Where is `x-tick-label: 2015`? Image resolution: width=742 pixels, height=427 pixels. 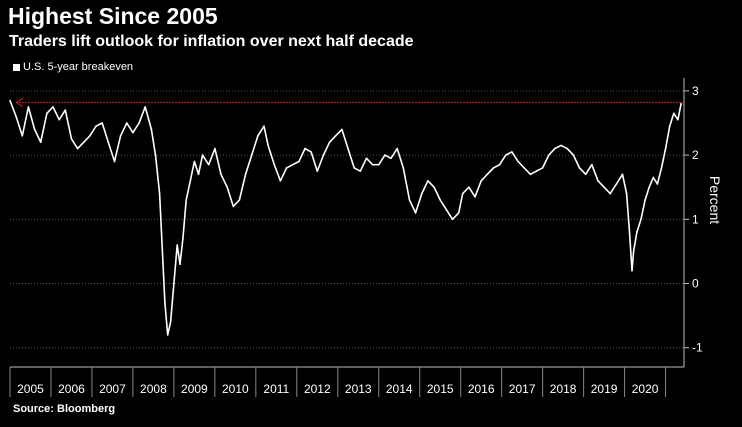 x-tick-label: 2015 is located at coordinates (440, 389).